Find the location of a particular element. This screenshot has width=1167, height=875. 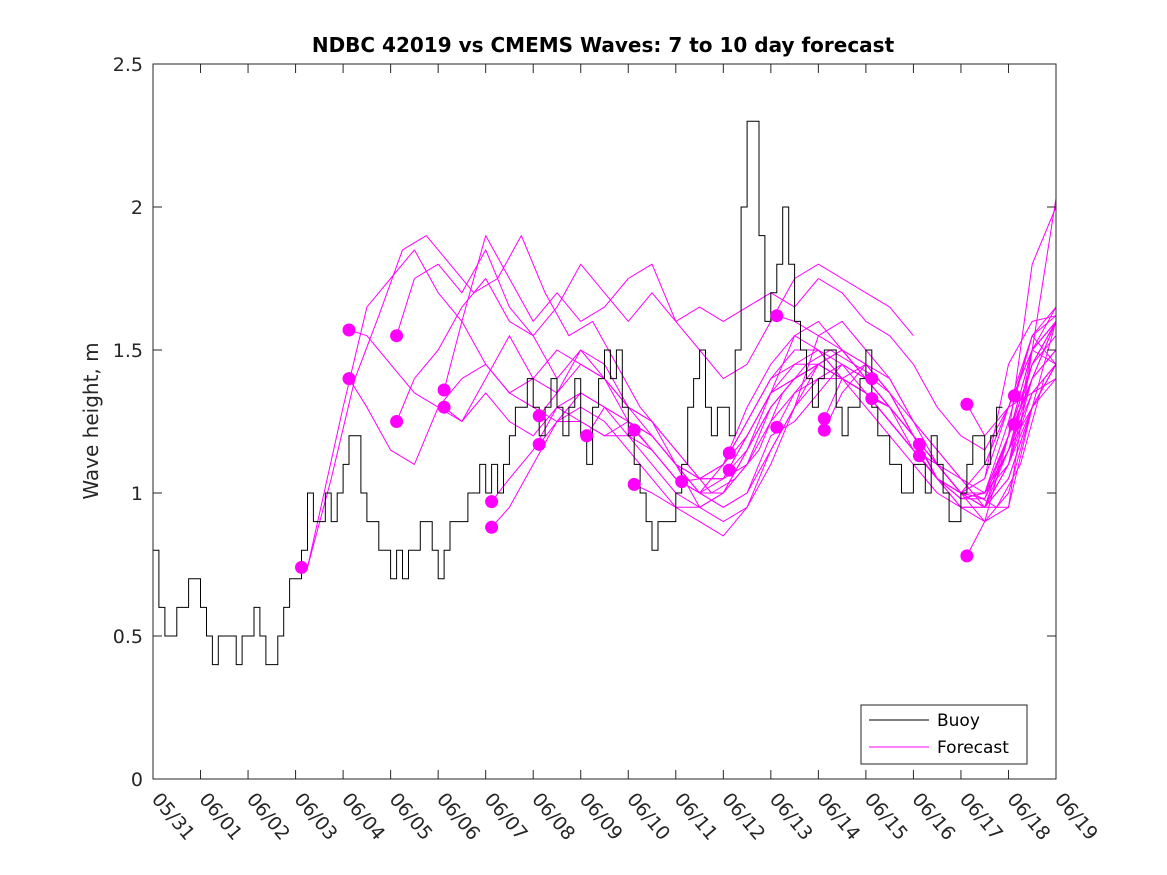

y-tick-label: 1 is located at coordinates (137, 494).